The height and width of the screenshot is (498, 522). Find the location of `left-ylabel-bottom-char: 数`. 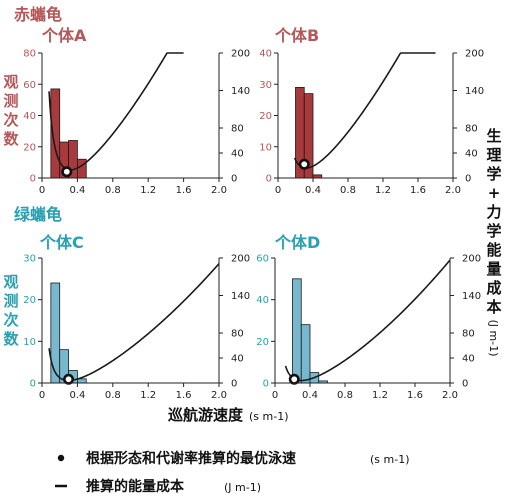

left-ylabel-bottom-char: 数 is located at coordinates (11, 339).